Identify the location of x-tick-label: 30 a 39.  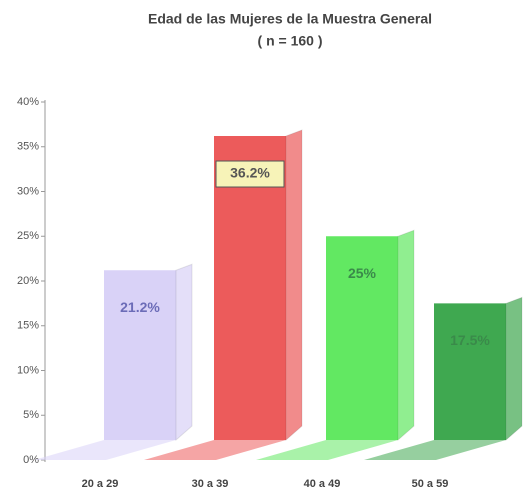
(210, 484).